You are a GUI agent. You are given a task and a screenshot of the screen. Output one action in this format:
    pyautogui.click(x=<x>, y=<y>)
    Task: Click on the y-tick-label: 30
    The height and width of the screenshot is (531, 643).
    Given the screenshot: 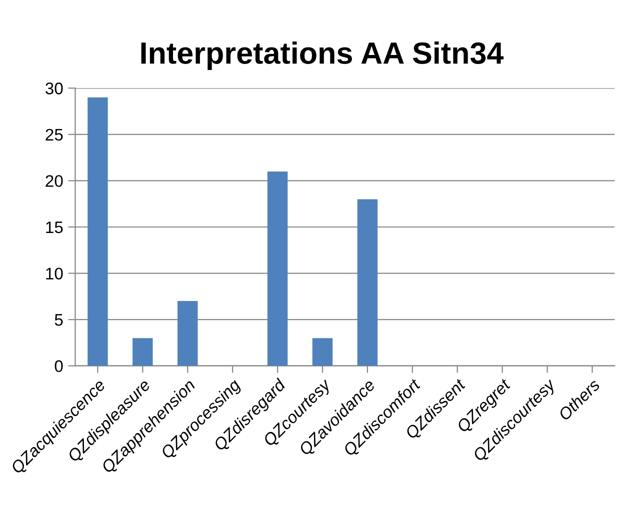 What is the action you would take?
    pyautogui.click(x=54, y=88)
    